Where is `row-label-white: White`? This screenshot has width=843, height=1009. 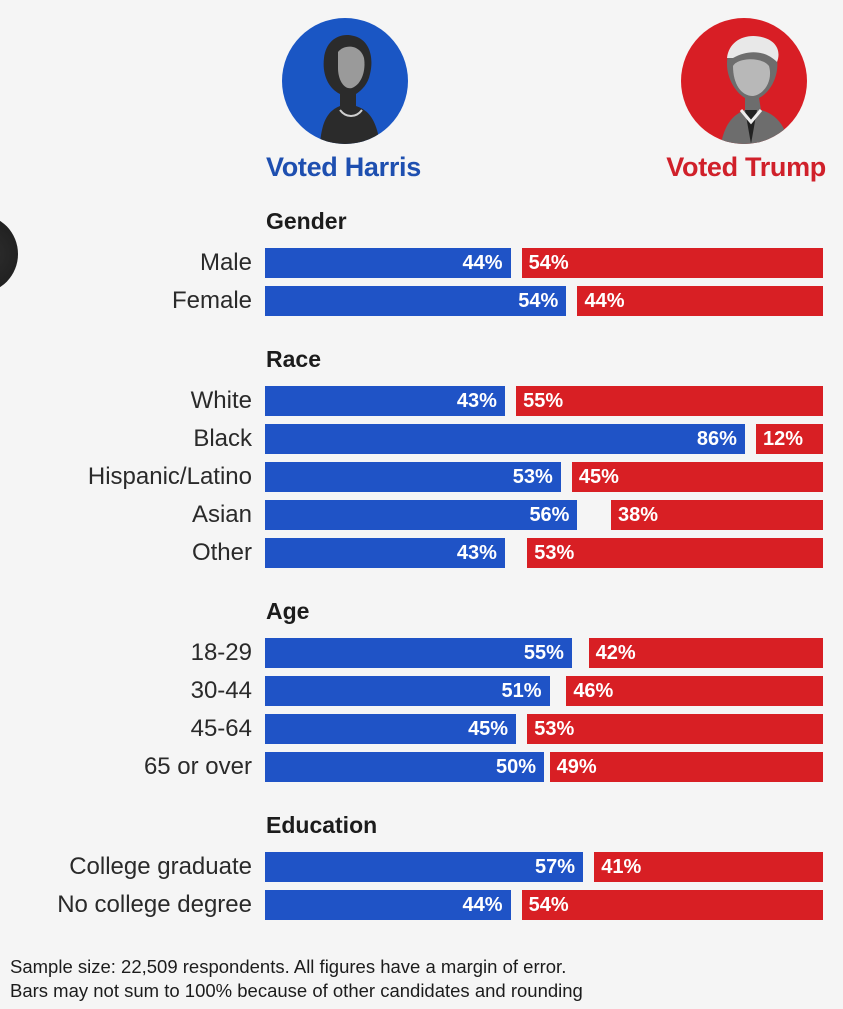
row-label-white: White is located at coordinates (221, 400).